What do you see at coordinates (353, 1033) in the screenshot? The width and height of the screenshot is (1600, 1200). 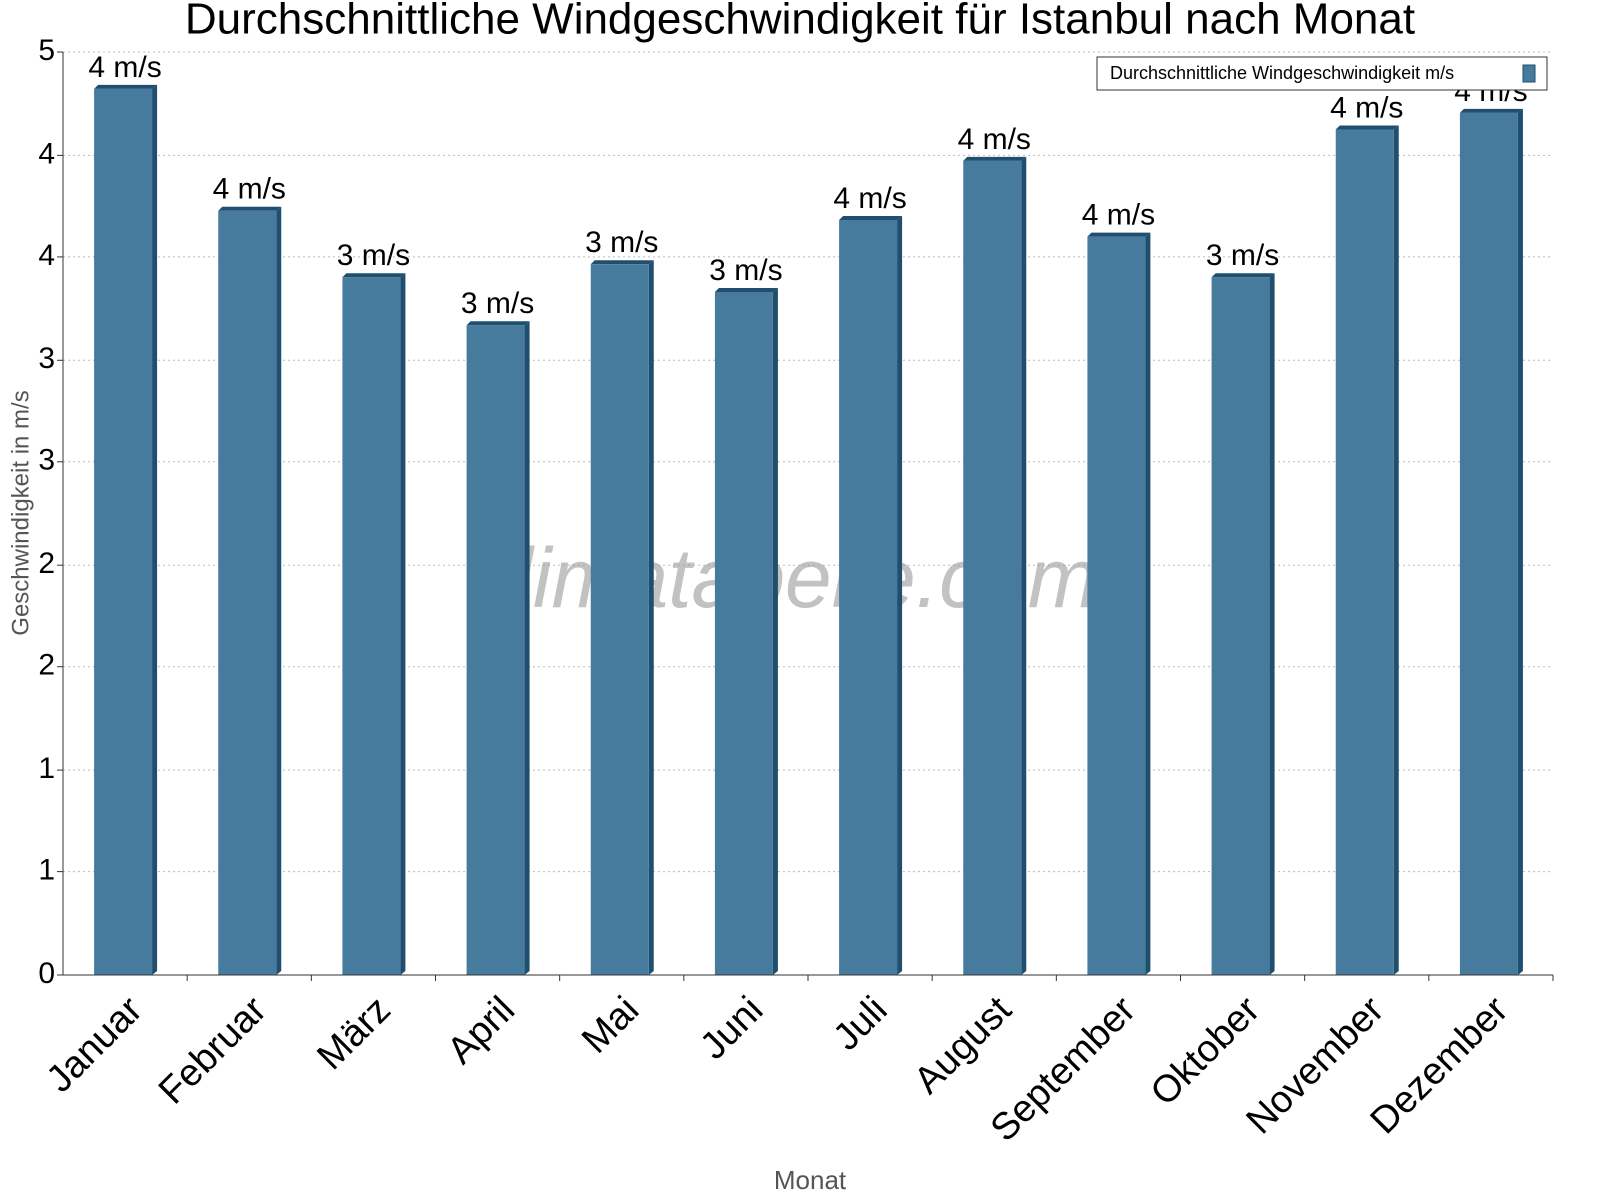 I see `x-tick-label: März` at bounding box center [353, 1033].